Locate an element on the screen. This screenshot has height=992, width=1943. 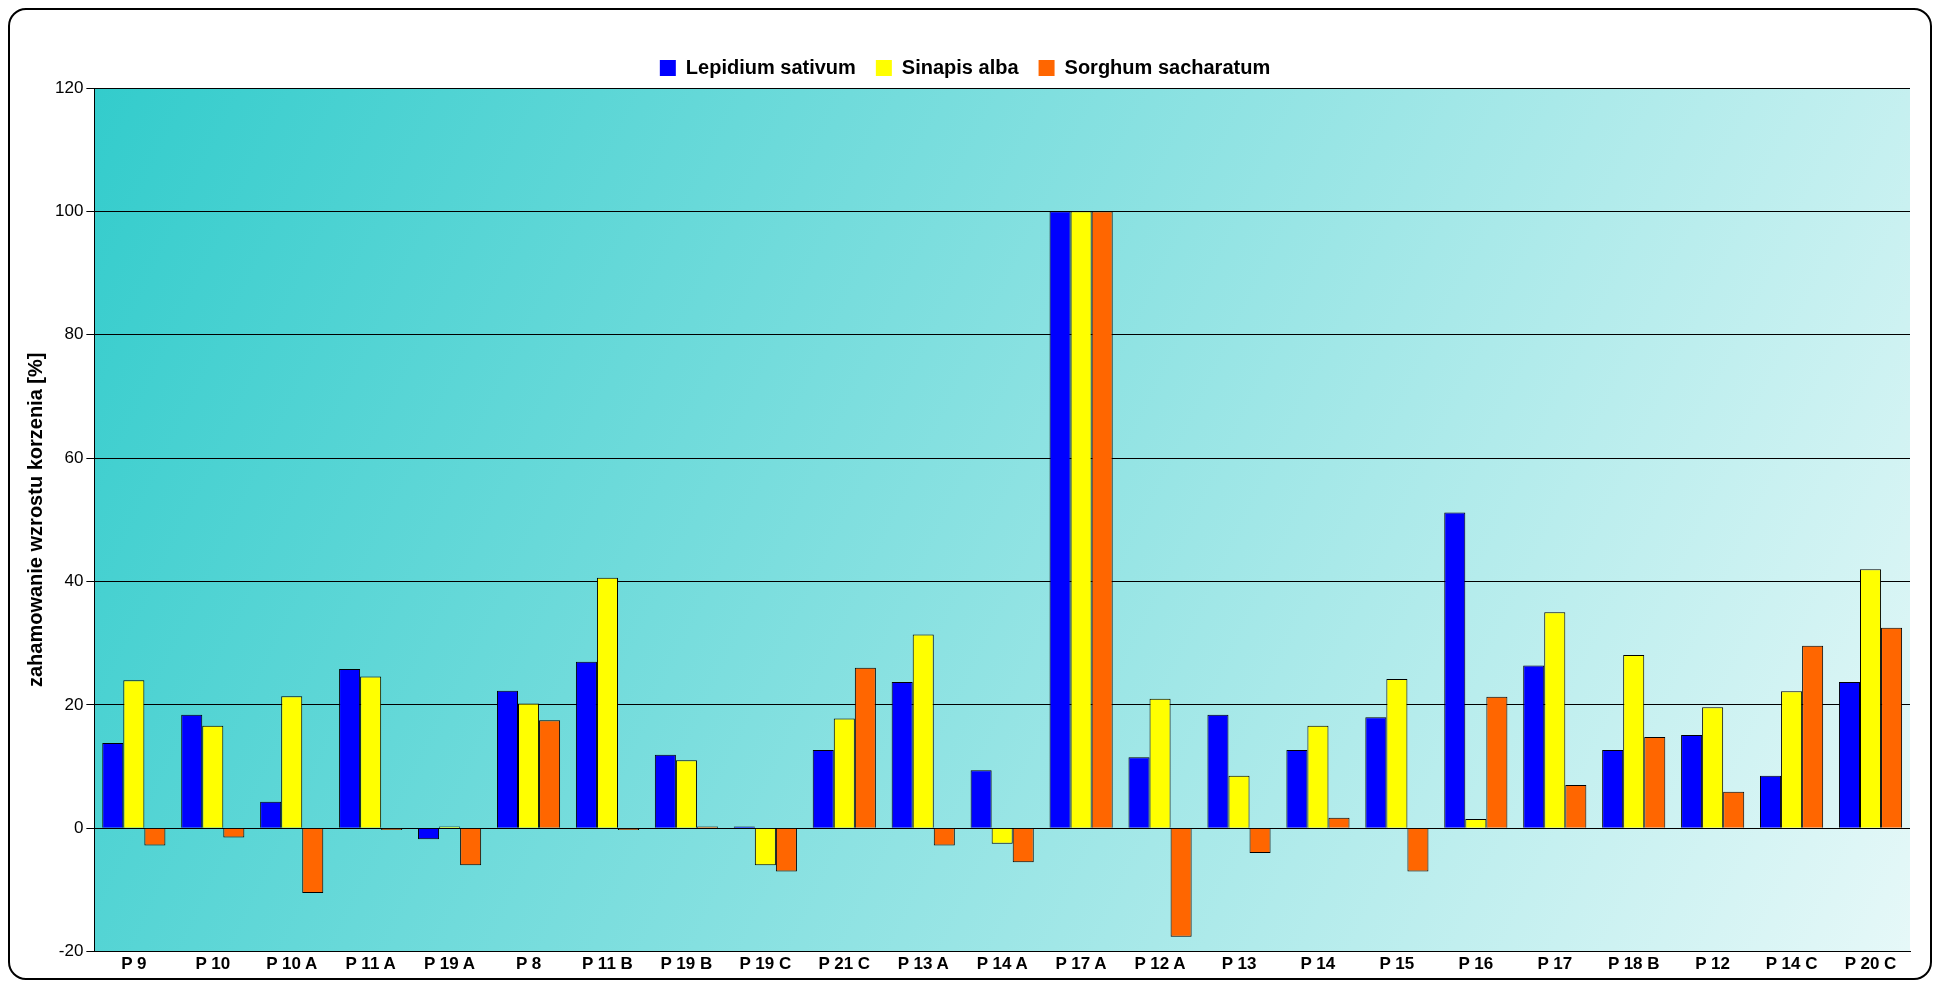
x-tick-label: P 14 C is located at coordinates (1791, 964).